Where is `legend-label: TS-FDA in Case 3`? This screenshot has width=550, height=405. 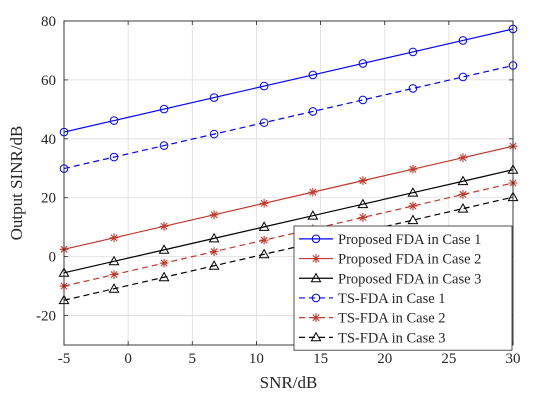 legend-label: TS-FDA in Case 3 is located at coordinates (392, 338).